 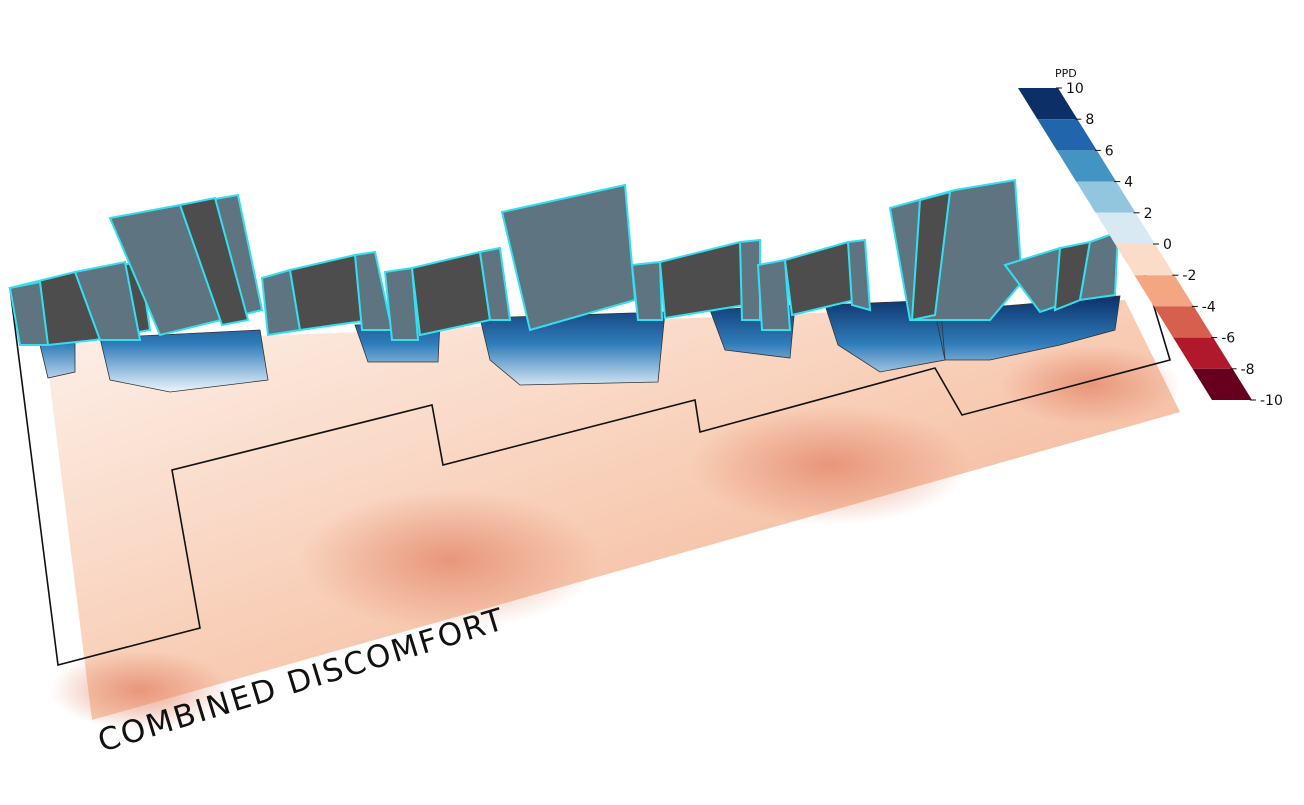 I want to click on legend-label: 8, so click(x=1089, y=120).